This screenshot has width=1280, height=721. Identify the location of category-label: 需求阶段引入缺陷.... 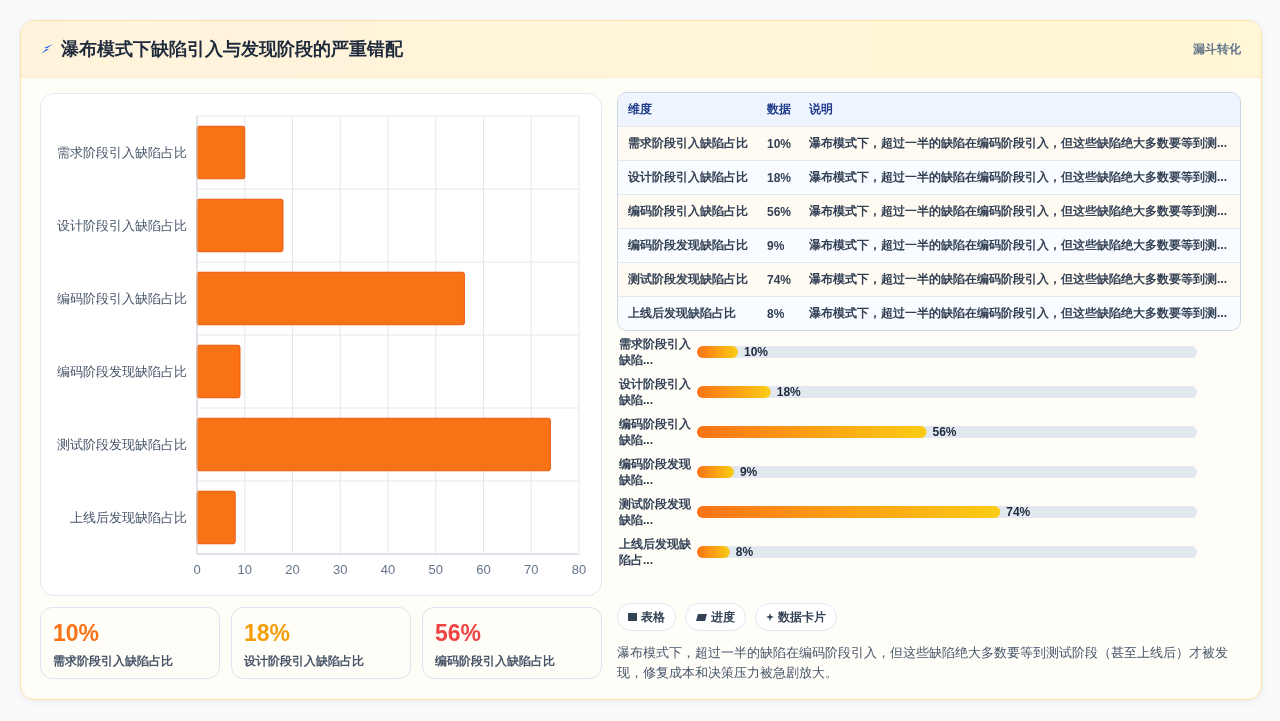
(655, 352).